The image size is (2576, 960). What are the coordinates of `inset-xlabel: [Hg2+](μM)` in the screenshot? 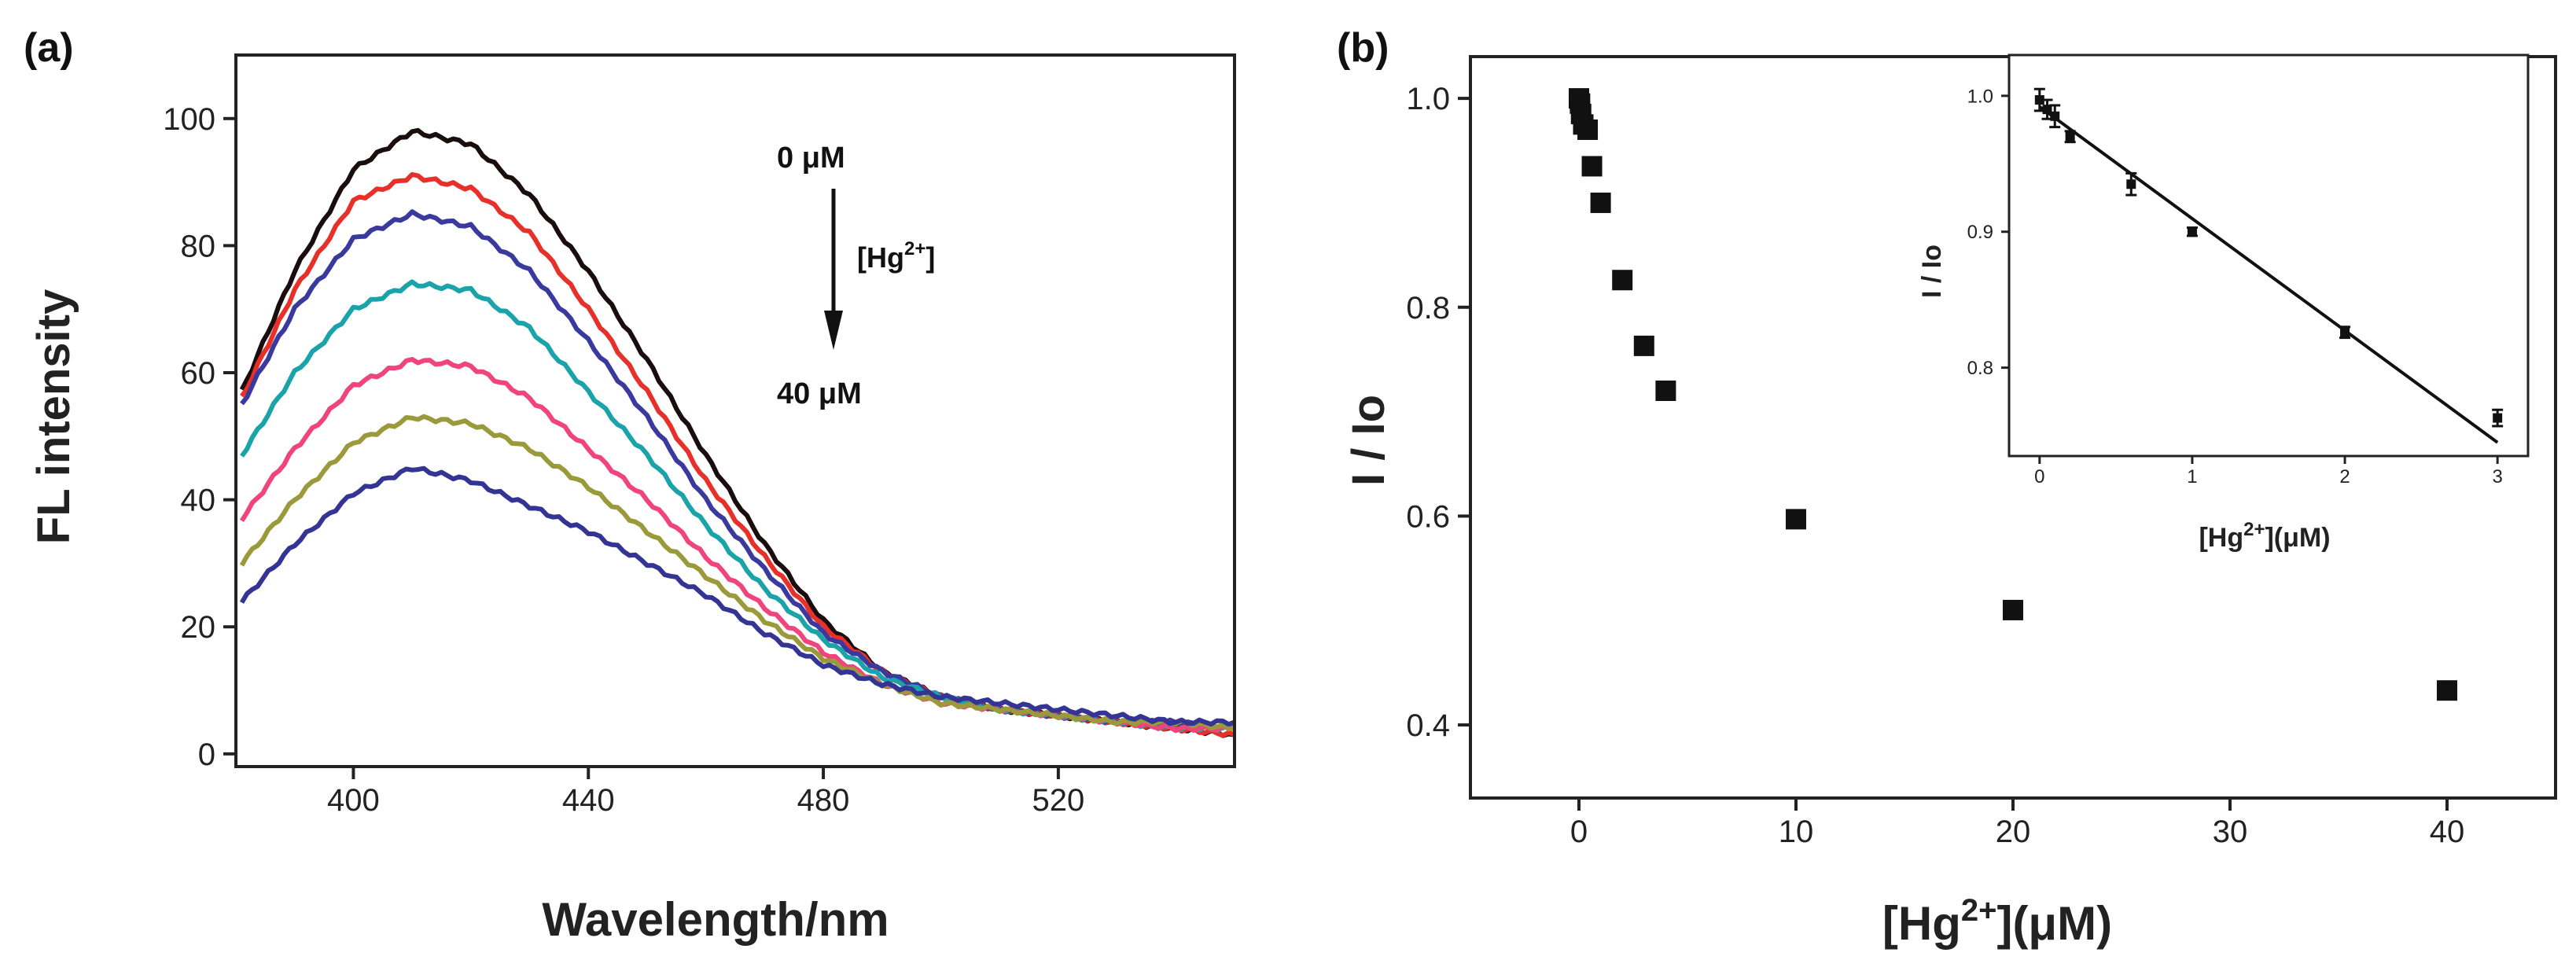 It's located at (2264, 536).